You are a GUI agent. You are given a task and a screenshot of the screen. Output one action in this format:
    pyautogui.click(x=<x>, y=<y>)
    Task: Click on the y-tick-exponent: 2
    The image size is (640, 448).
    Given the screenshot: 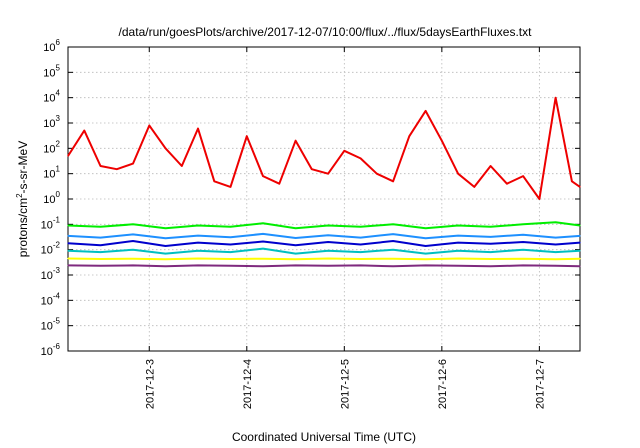 What is the action you would take?
    pyautogui.click(x=58, y=143)
    